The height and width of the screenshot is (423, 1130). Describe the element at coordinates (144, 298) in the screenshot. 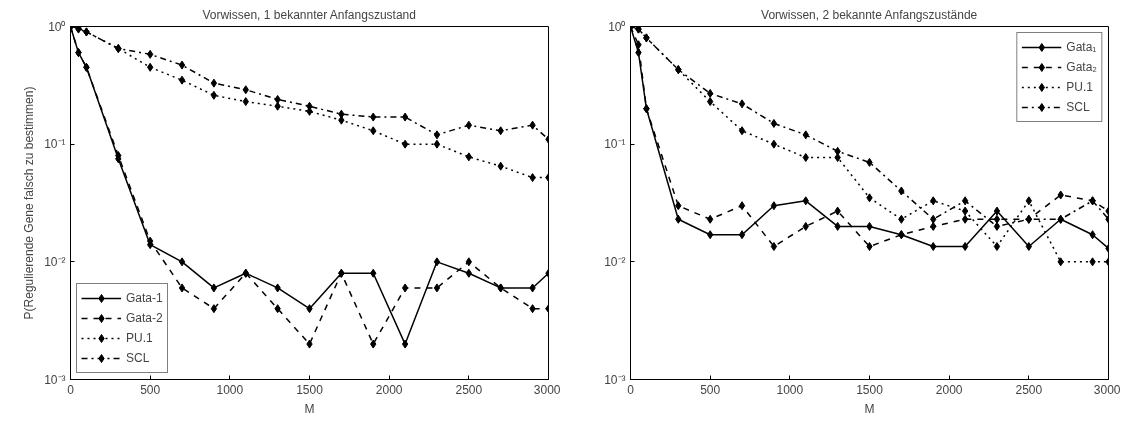

I see `legend-label: Gata-1` at that location.